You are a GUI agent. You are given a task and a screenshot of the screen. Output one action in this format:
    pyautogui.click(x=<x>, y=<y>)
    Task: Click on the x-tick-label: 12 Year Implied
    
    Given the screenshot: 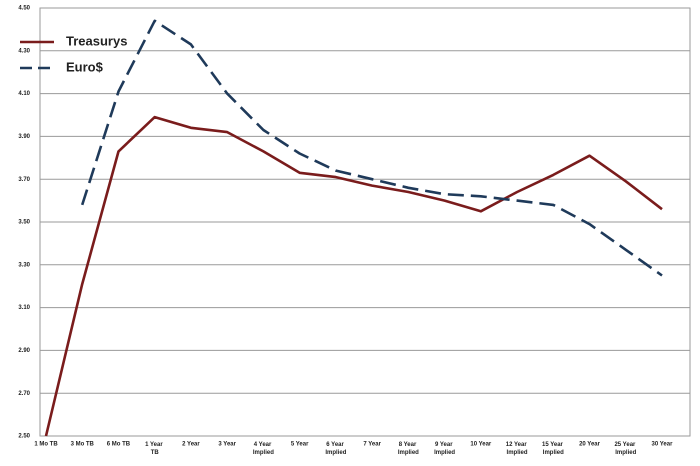 What is the action you would take?
    pyautogui.click(x=517, y=449)
    